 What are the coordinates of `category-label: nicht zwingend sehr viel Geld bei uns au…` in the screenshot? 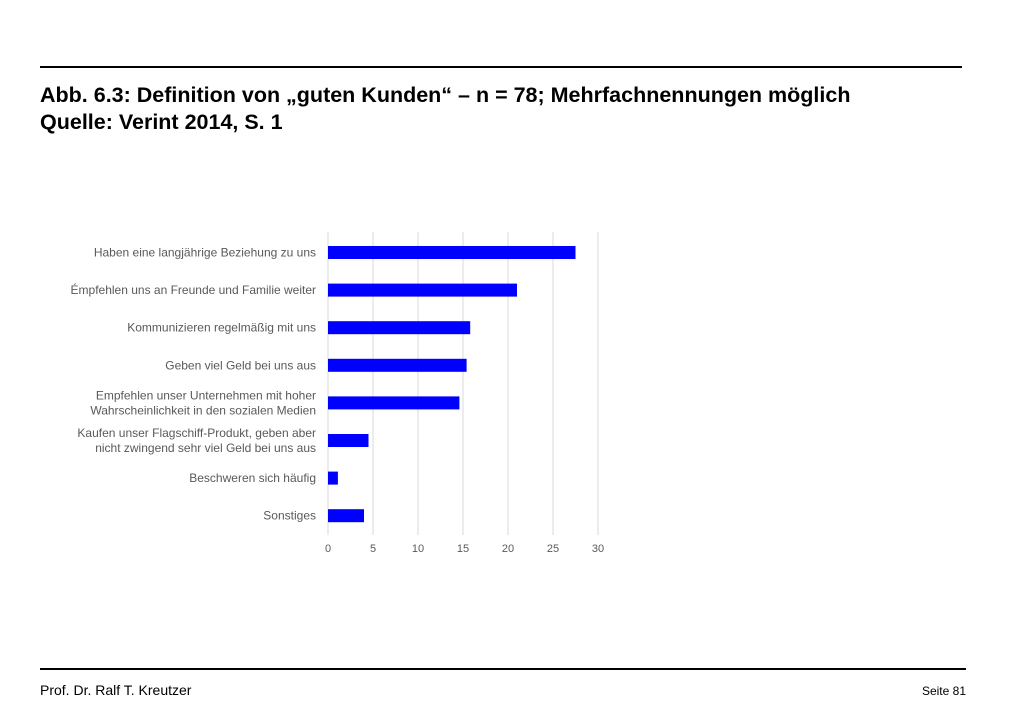 It's located at (205, 448).